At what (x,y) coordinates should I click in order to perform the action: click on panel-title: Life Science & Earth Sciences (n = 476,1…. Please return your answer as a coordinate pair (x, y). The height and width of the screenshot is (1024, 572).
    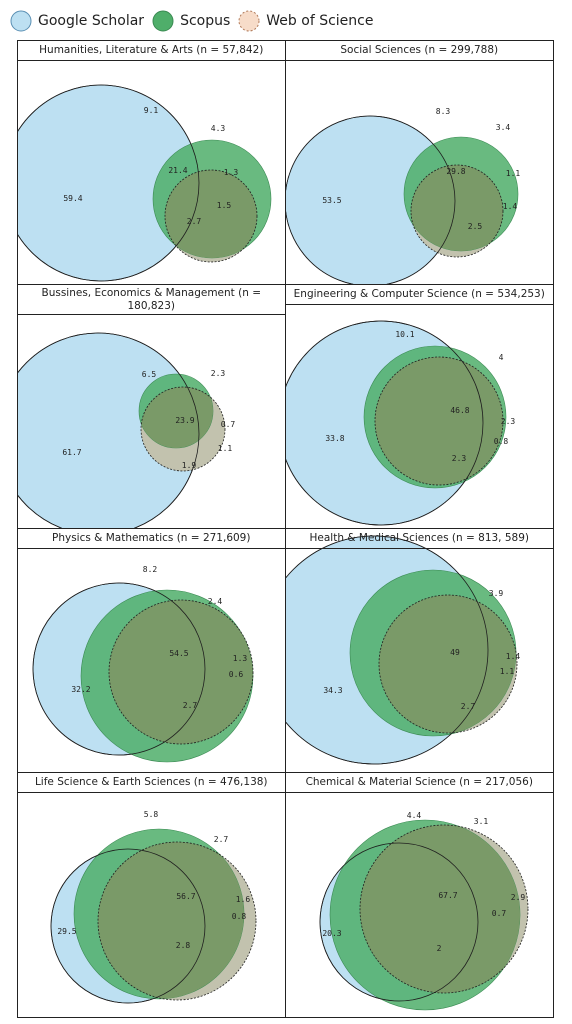
    Looking at the image, I should click on (151, 783).